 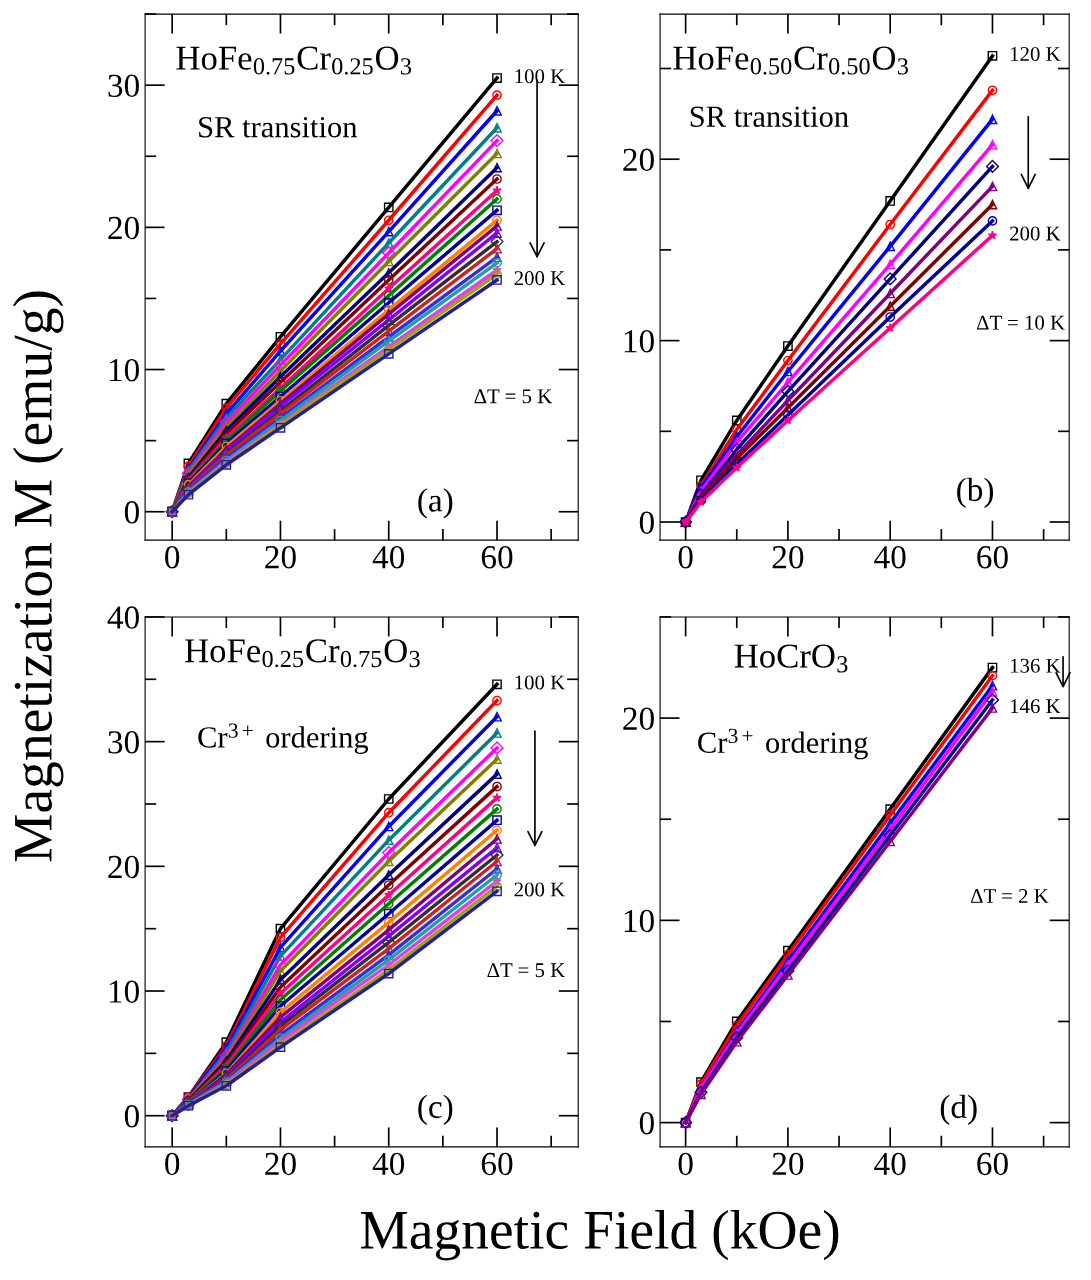 I want to click on annotation: (d), so click(x=958, y=1109).